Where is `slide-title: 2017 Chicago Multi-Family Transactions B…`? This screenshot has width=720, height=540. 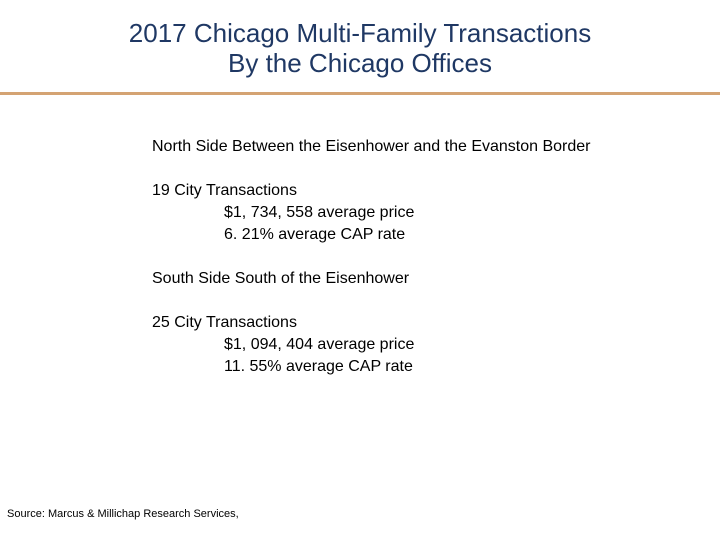
slide-title: 2017 Chicago Multi-Family Transactions B… is located at coordinates (360, 48).